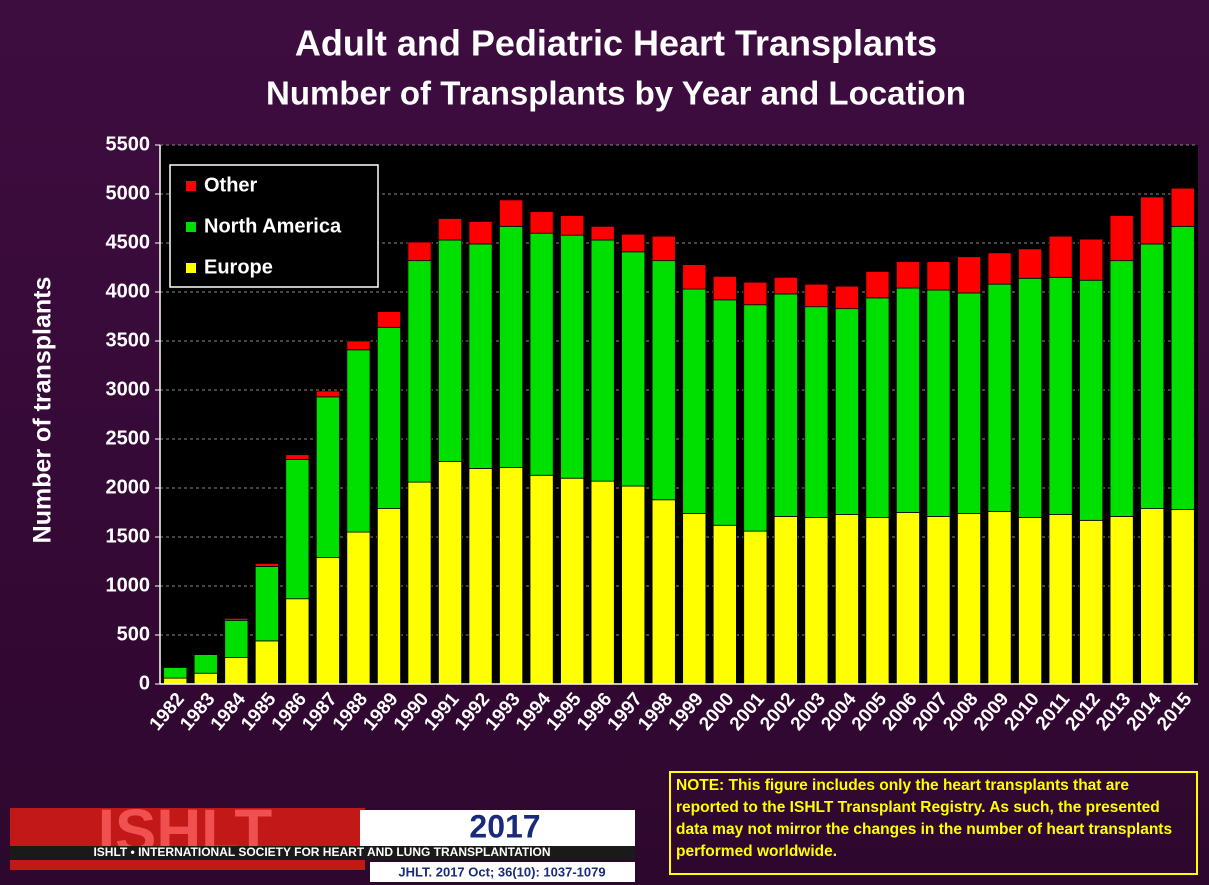 This screenshot has height=885, width=1209. I want to click on society-bar, so click(322, 853).